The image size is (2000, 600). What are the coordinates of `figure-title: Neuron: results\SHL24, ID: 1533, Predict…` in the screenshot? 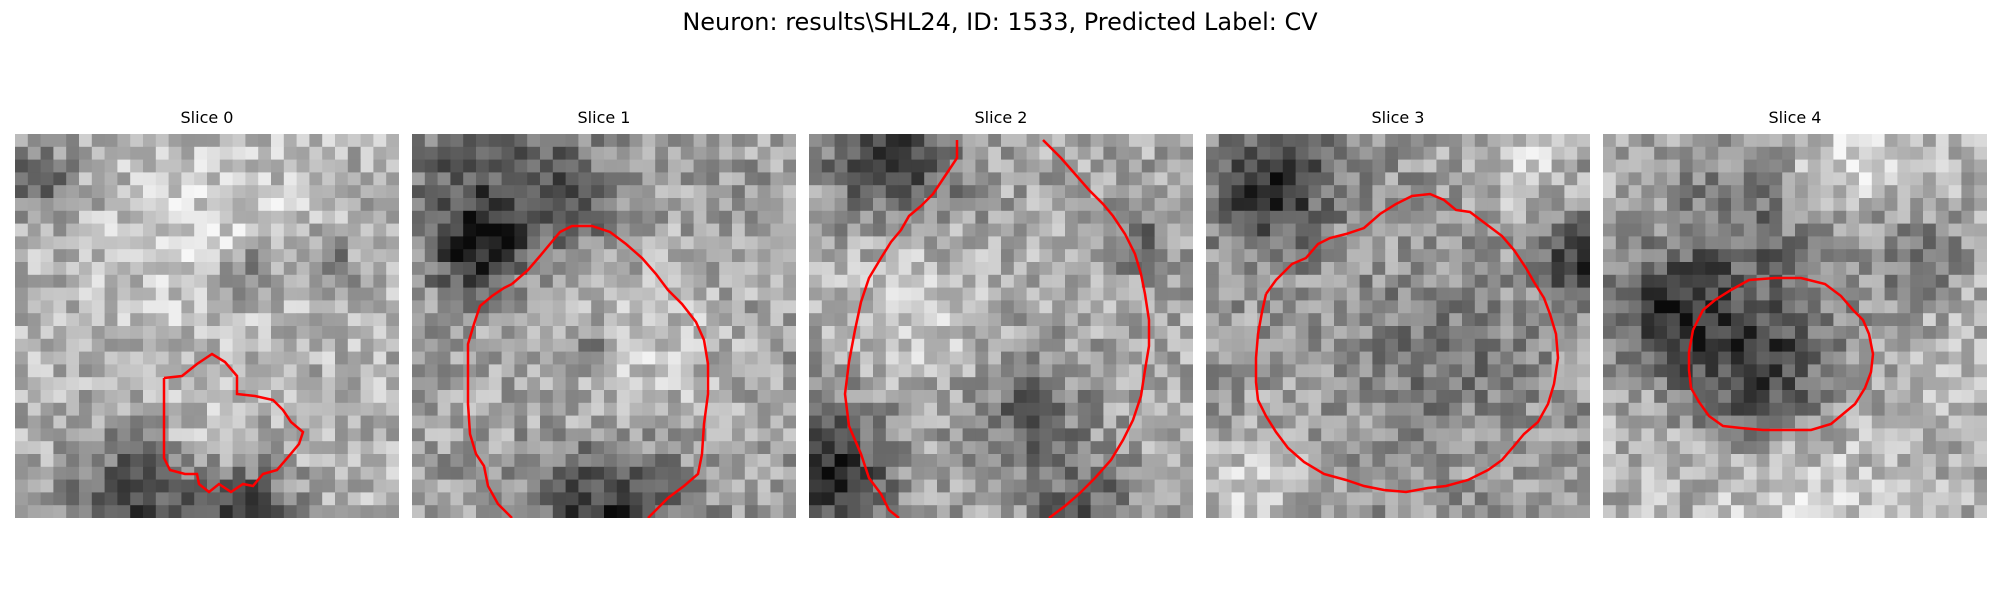 It's located at (1000, 22).